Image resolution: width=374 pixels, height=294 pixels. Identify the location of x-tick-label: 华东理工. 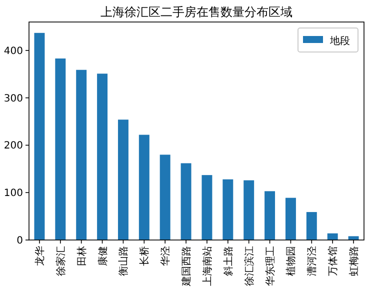
(270, 266).